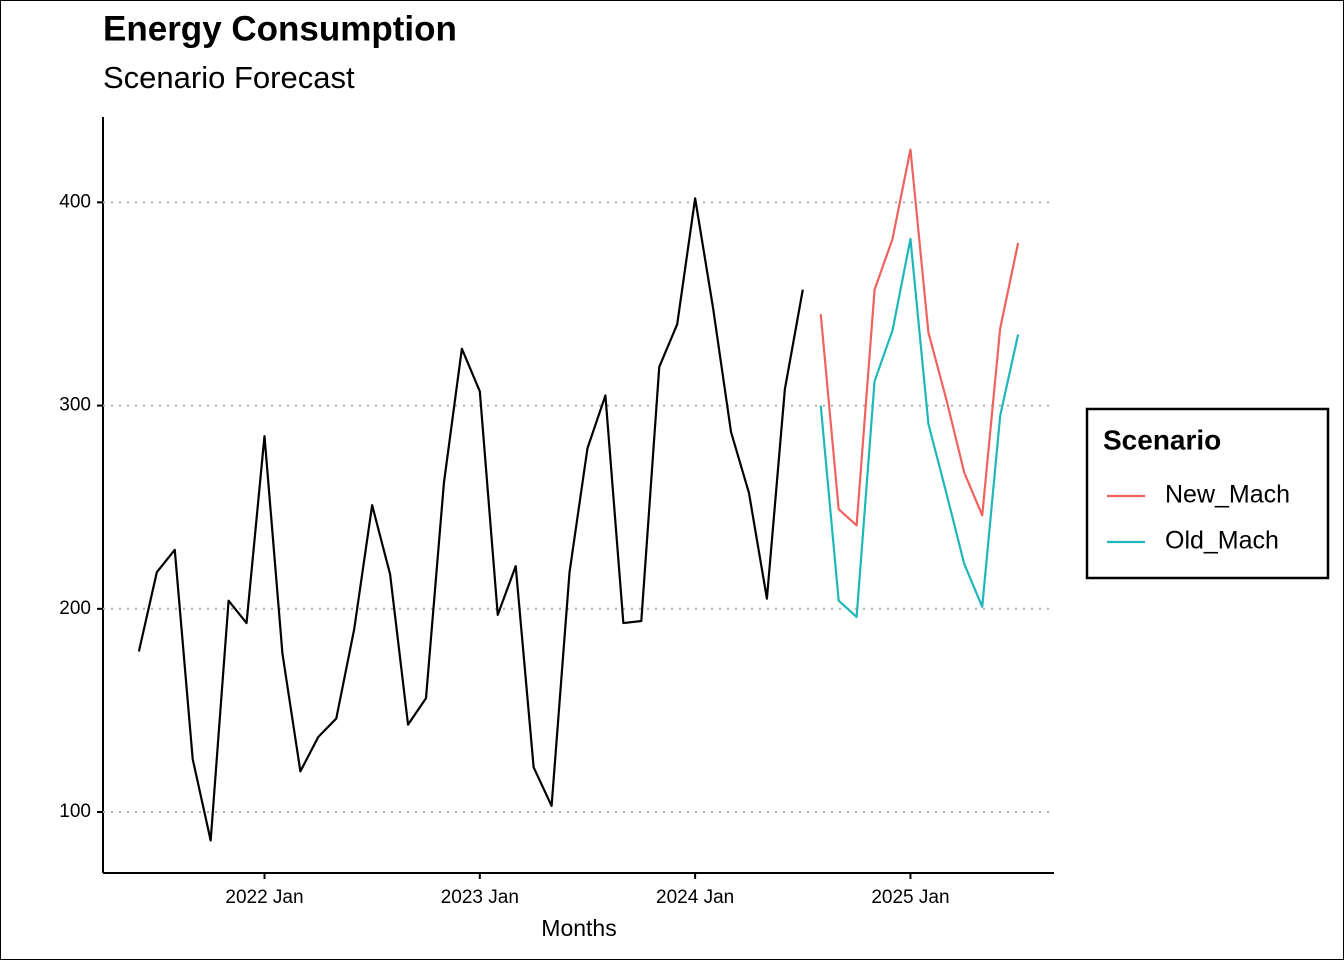 The width and height of the screenshot is (1344, 960). Describe the element at coordinates (264, 897) in the screenshot. I see `x-tick-label: 2022 Jan` at that location.